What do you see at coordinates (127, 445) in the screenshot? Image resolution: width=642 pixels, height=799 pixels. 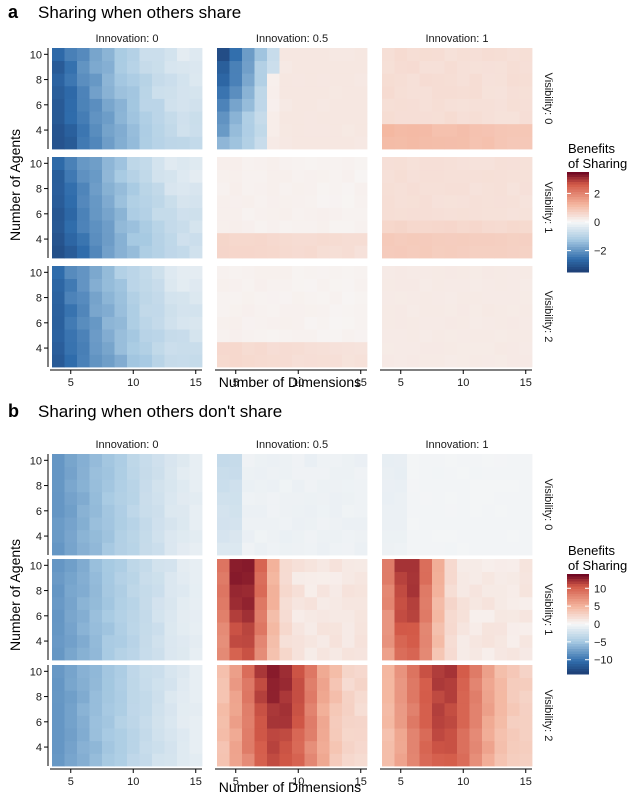 I see `column-facet-label: Innovation: 0` at bounding box center [127, 445].